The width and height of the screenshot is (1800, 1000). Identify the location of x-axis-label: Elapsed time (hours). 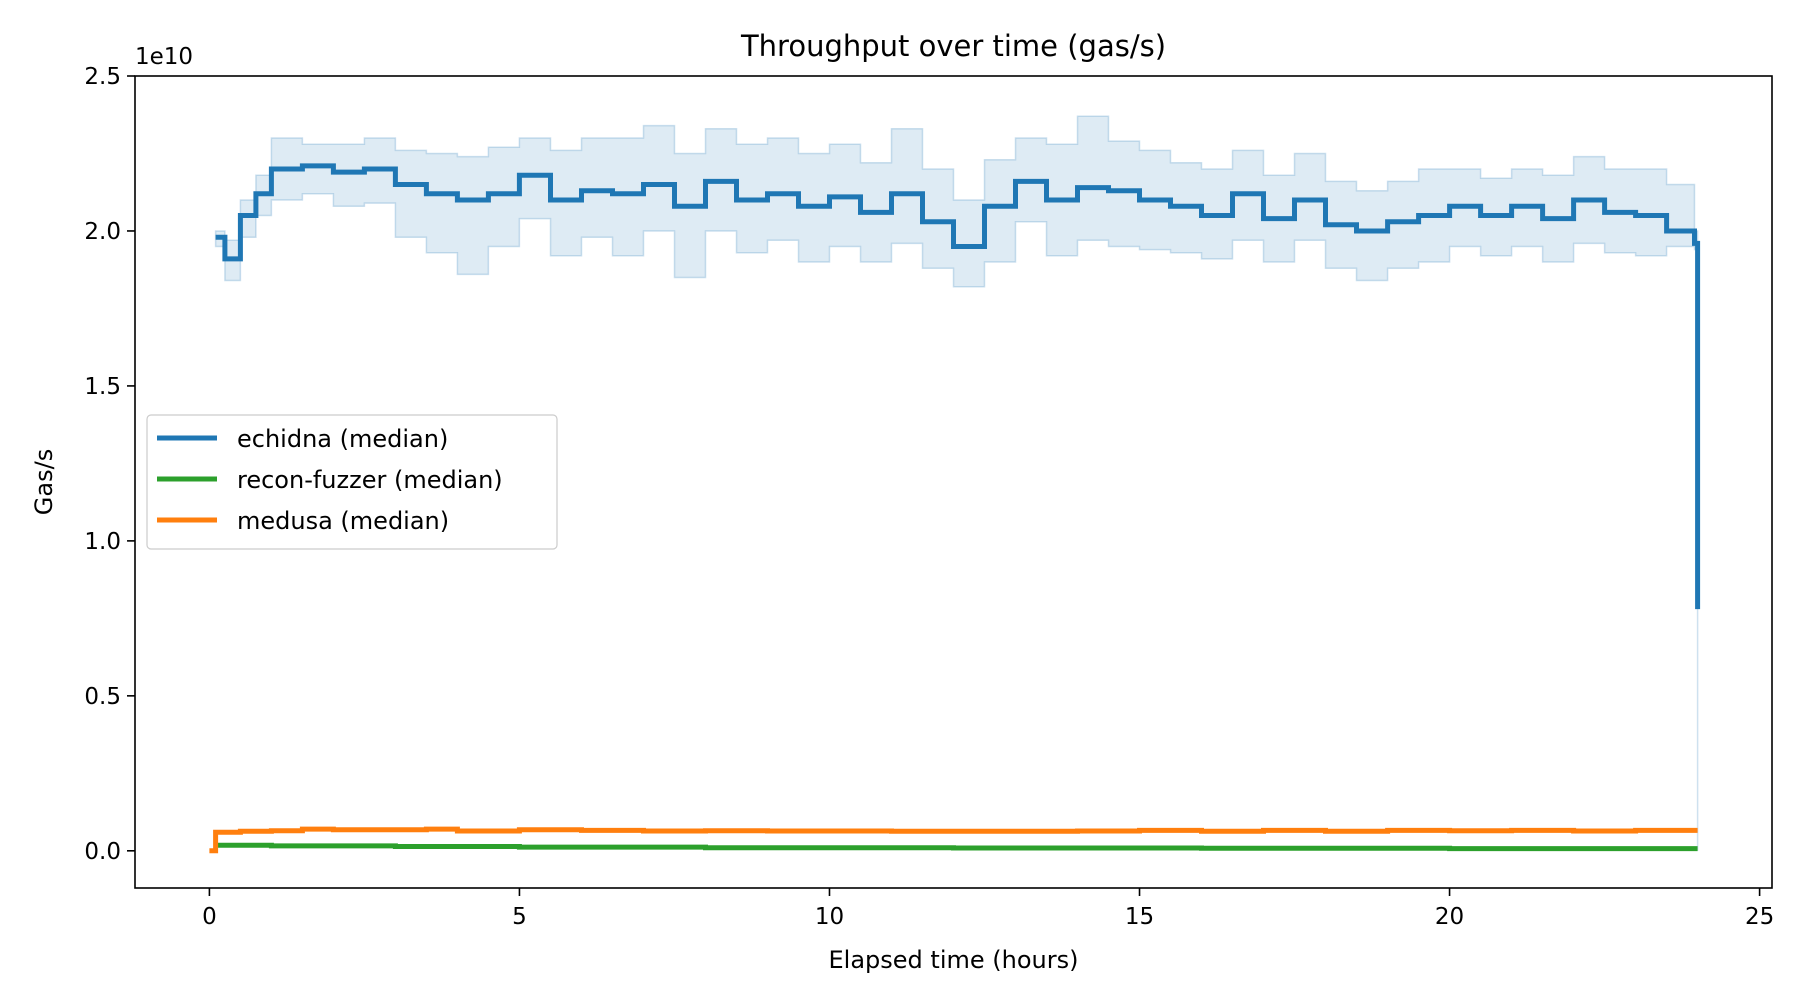
(954, 960).